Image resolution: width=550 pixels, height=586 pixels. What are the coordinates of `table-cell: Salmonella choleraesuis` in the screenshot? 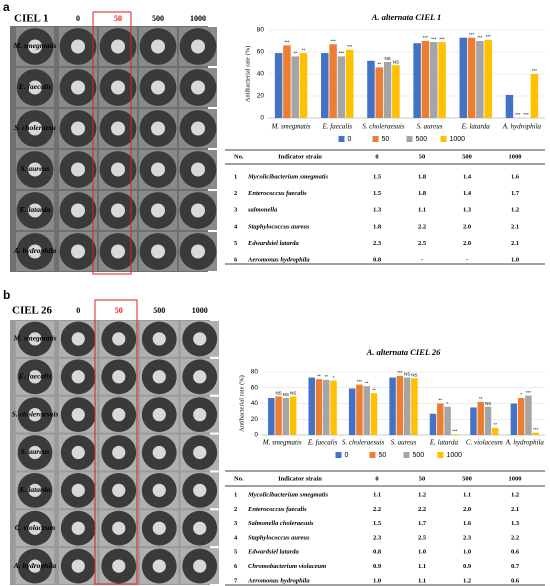 It's located at (281, 523).